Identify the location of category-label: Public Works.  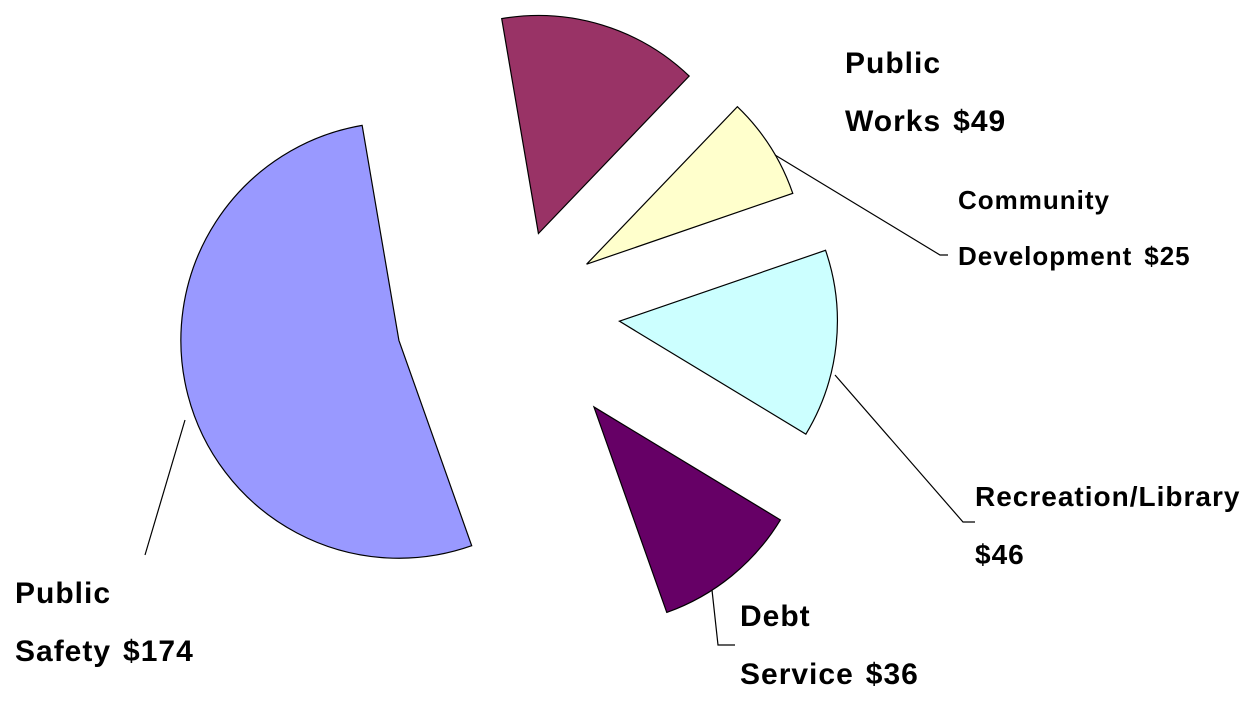
(893, 92).